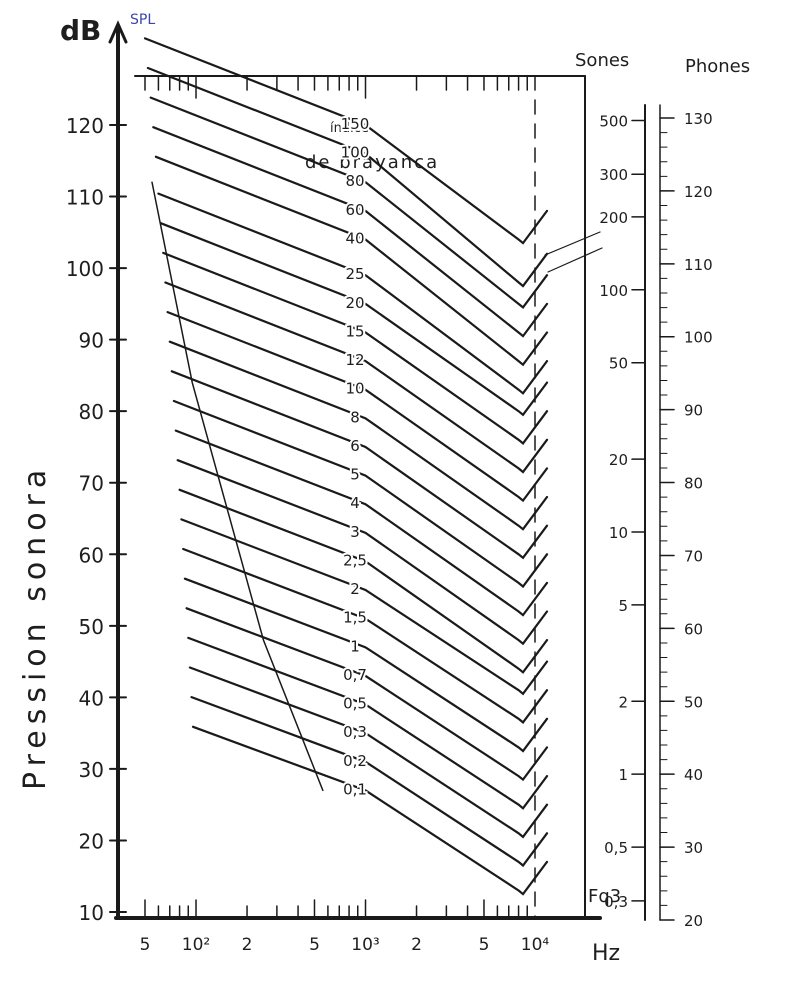  Describe the element at coordinates (616, 902) in the screenshot. I see `sones-tick-label: 0,3` at that location.